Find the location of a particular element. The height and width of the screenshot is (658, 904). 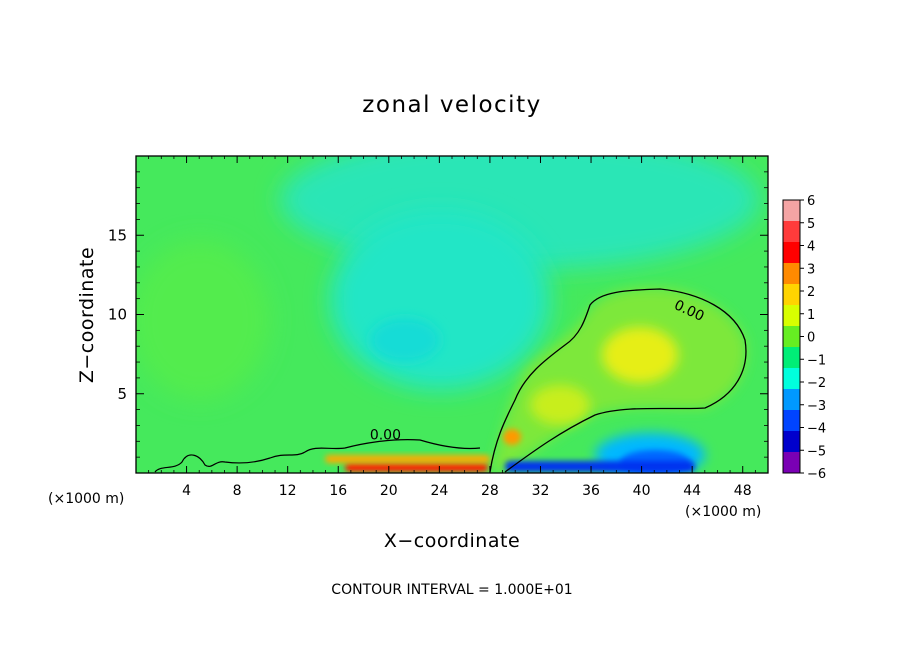

region-yellow-core is located at coordinates (640, 355).